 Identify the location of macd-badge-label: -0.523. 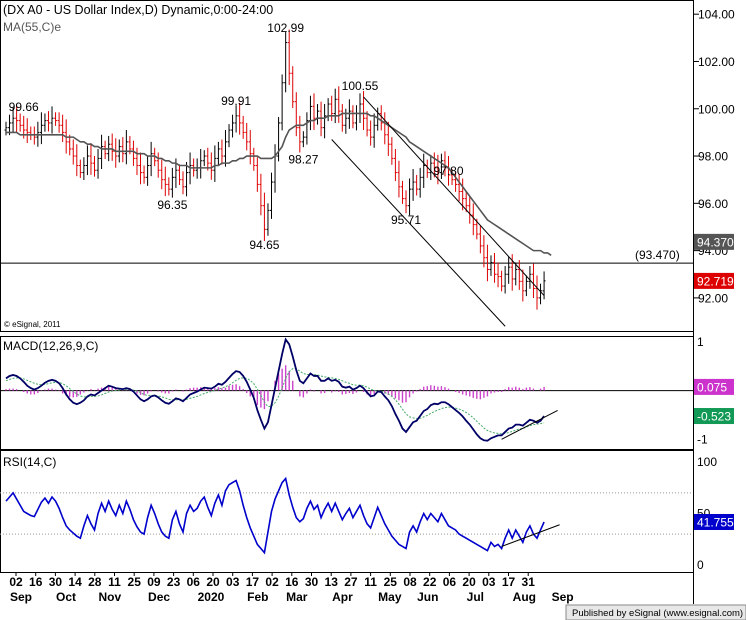
(714, 417).